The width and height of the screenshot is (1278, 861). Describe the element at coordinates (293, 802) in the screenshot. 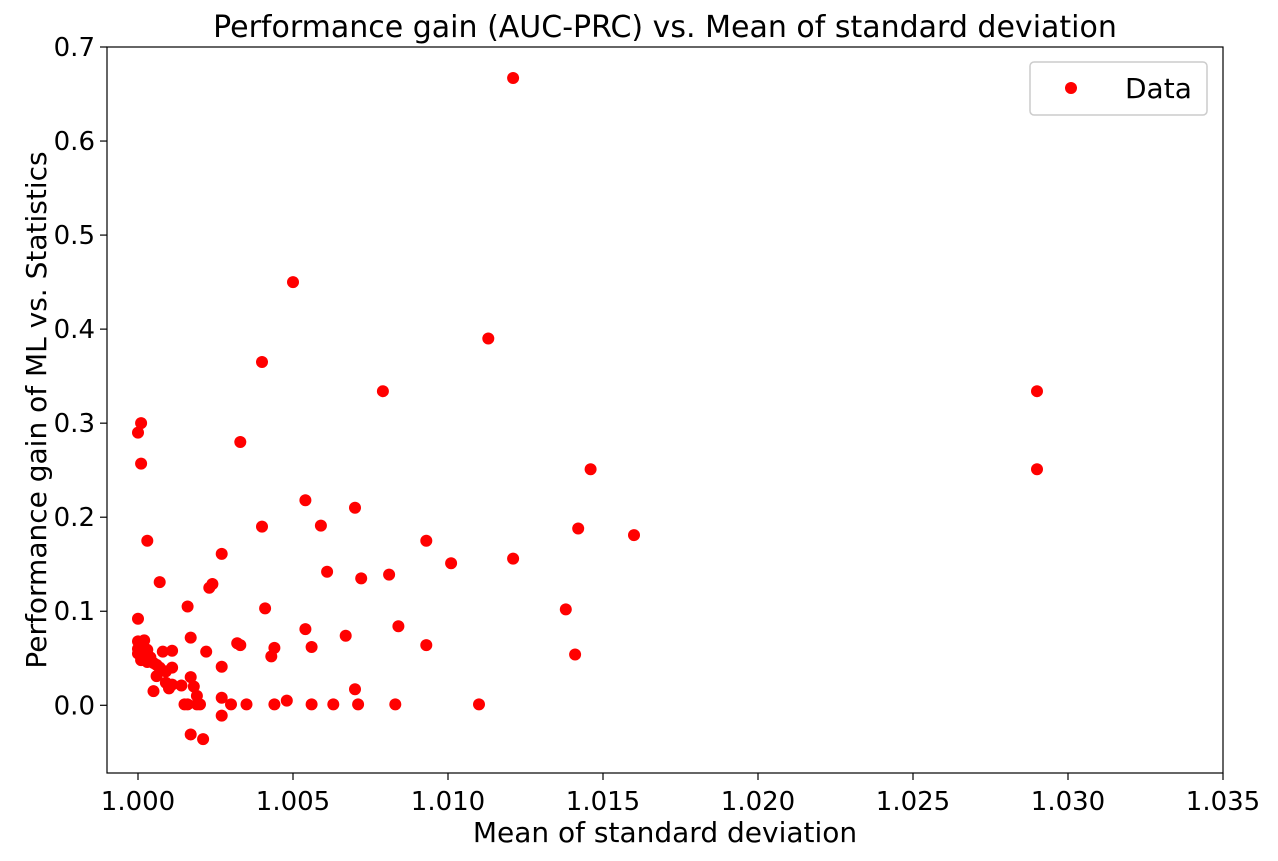

I see `x-tick-label: 1.005` at that location.